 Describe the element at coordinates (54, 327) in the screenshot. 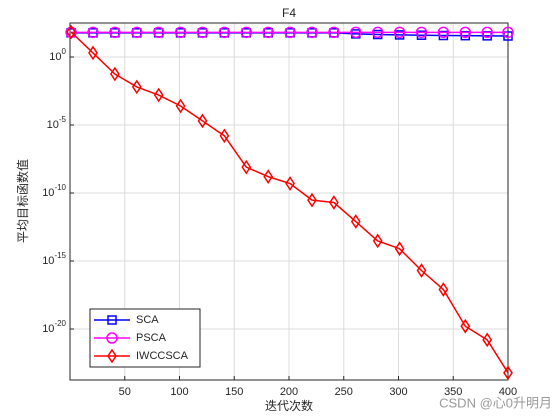

I see `y-tick-label: 10⁻²⁰` at that location.